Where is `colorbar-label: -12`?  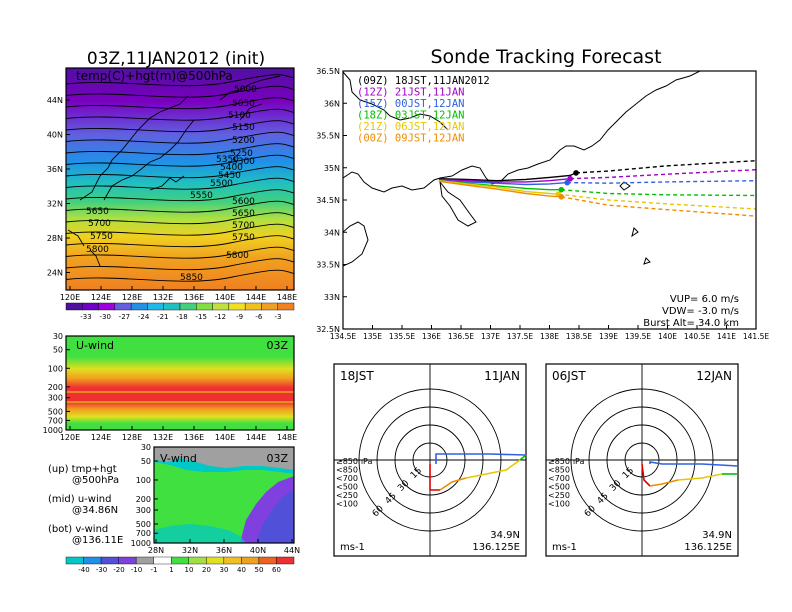 colorbar-label: -12 is located at coordinates (220, 317).